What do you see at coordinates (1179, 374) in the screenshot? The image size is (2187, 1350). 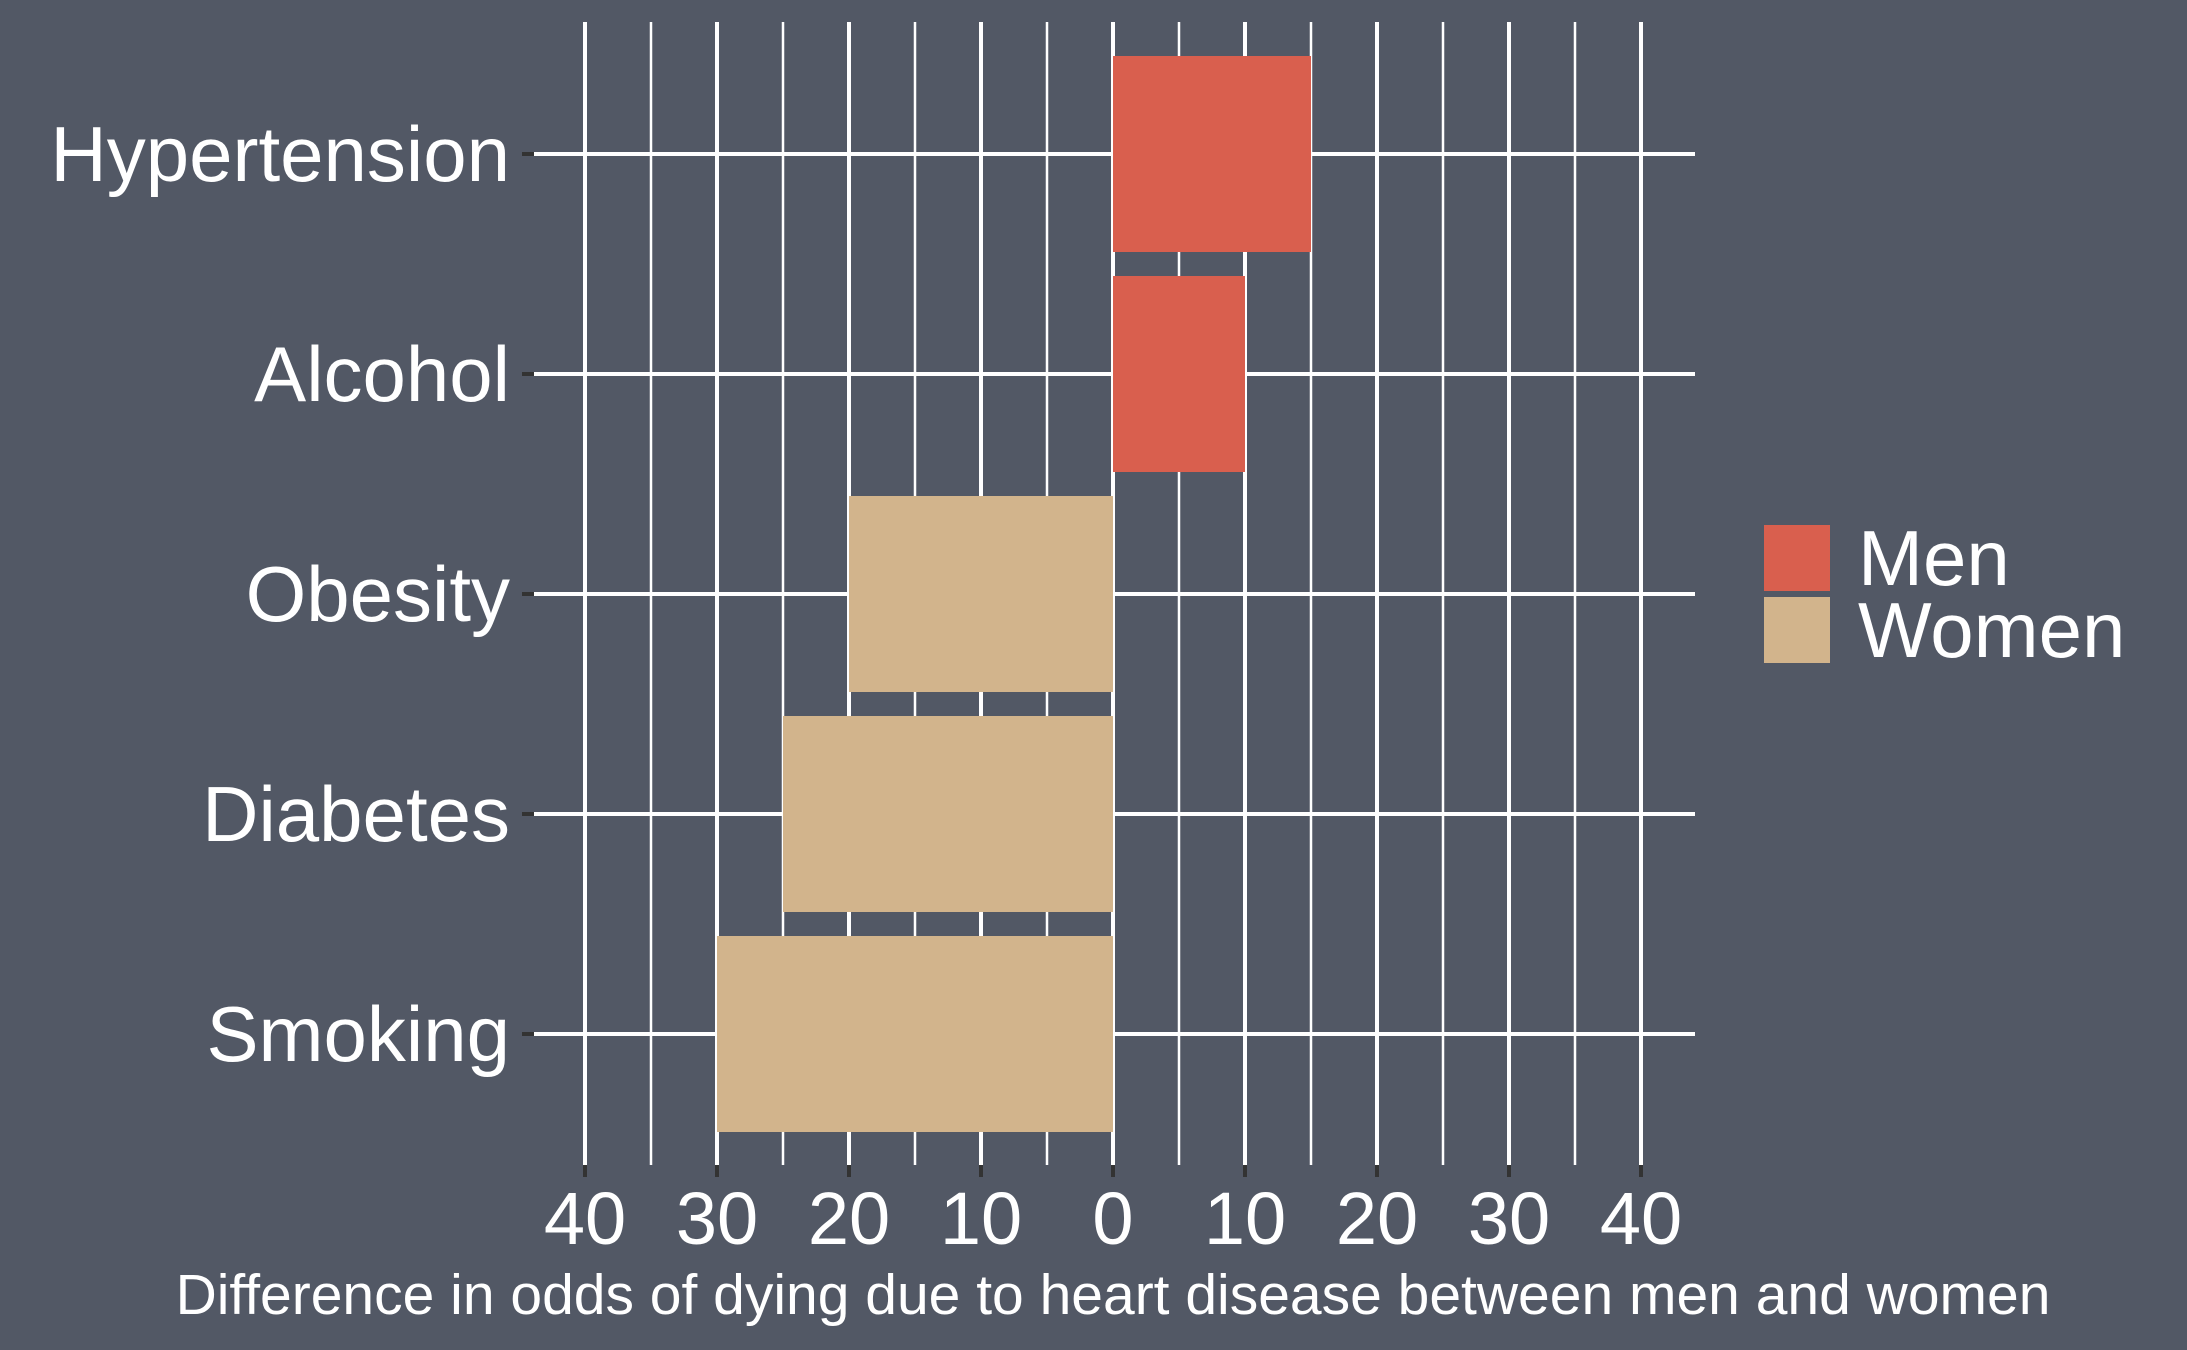 I see `bar-men-alcohol` at bounding box center [1179, 374].